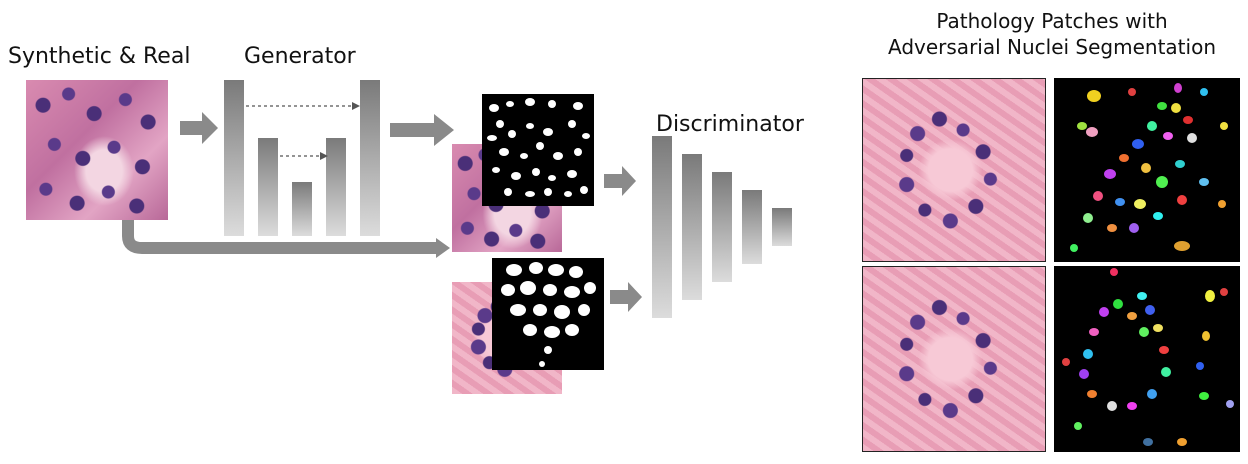 The height and width of the screenshot is (464, 1248). What do you see at coordinates (548, 314) in the screenshot?
I see `real-pair-mask-image` at bounding box center [548, 314].